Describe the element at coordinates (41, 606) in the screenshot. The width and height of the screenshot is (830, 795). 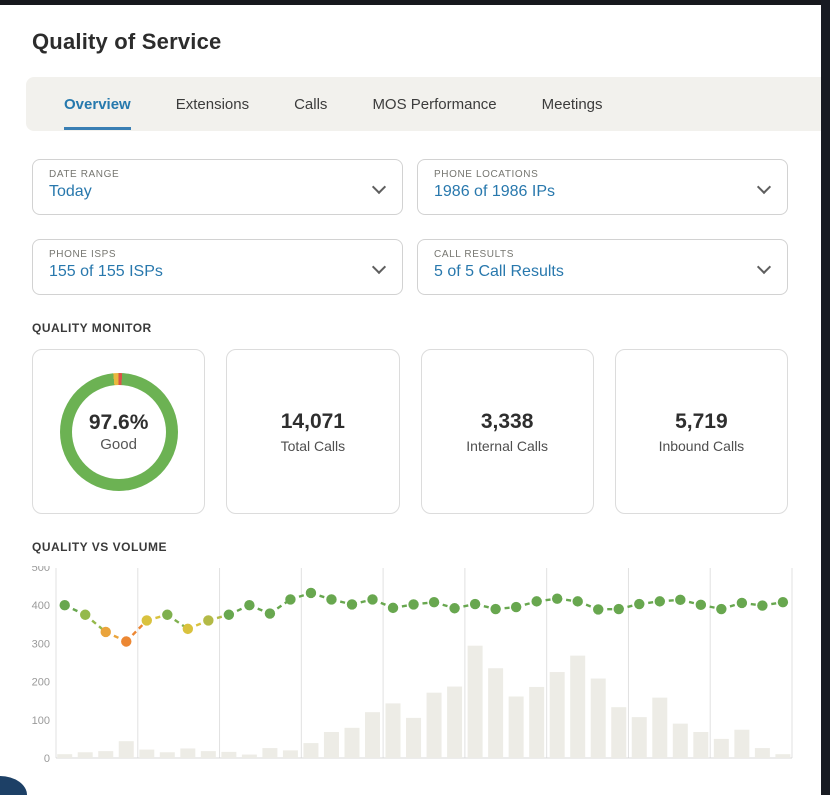
I see `svg-text: 400` at that location.